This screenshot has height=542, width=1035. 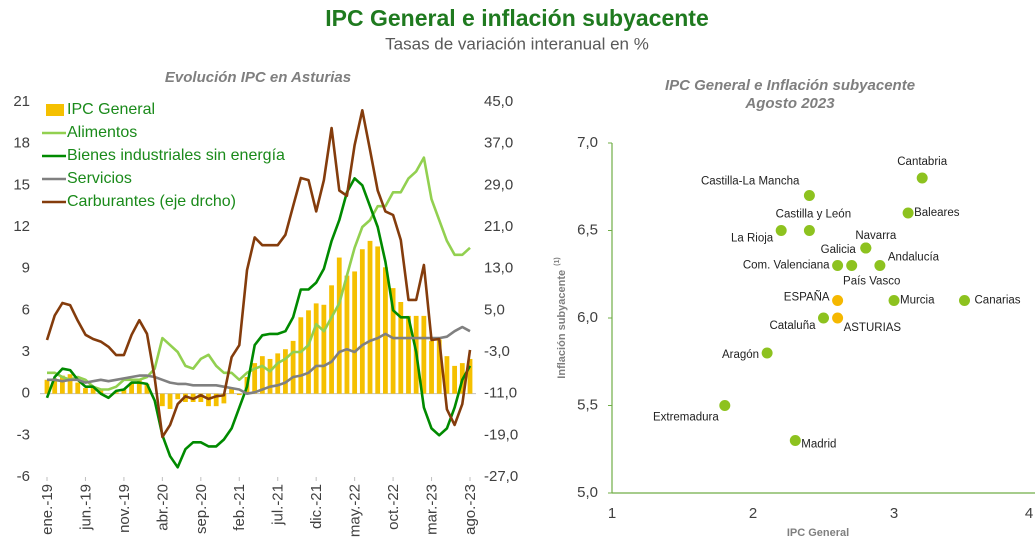 What do you see at coordinates (501, 434) in the screenshot?
I see `y2-tick-label: -19,0` at bounding box center [501, 434].